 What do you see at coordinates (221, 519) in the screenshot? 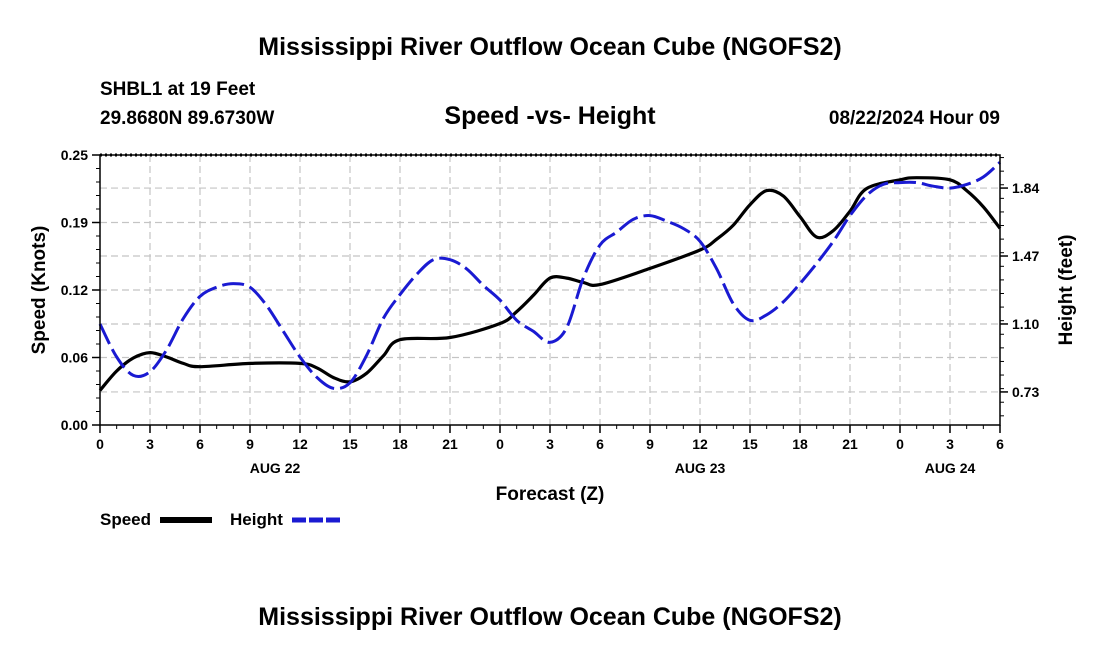
I see `legend: Speed Height` at bounding box center [221, 519].